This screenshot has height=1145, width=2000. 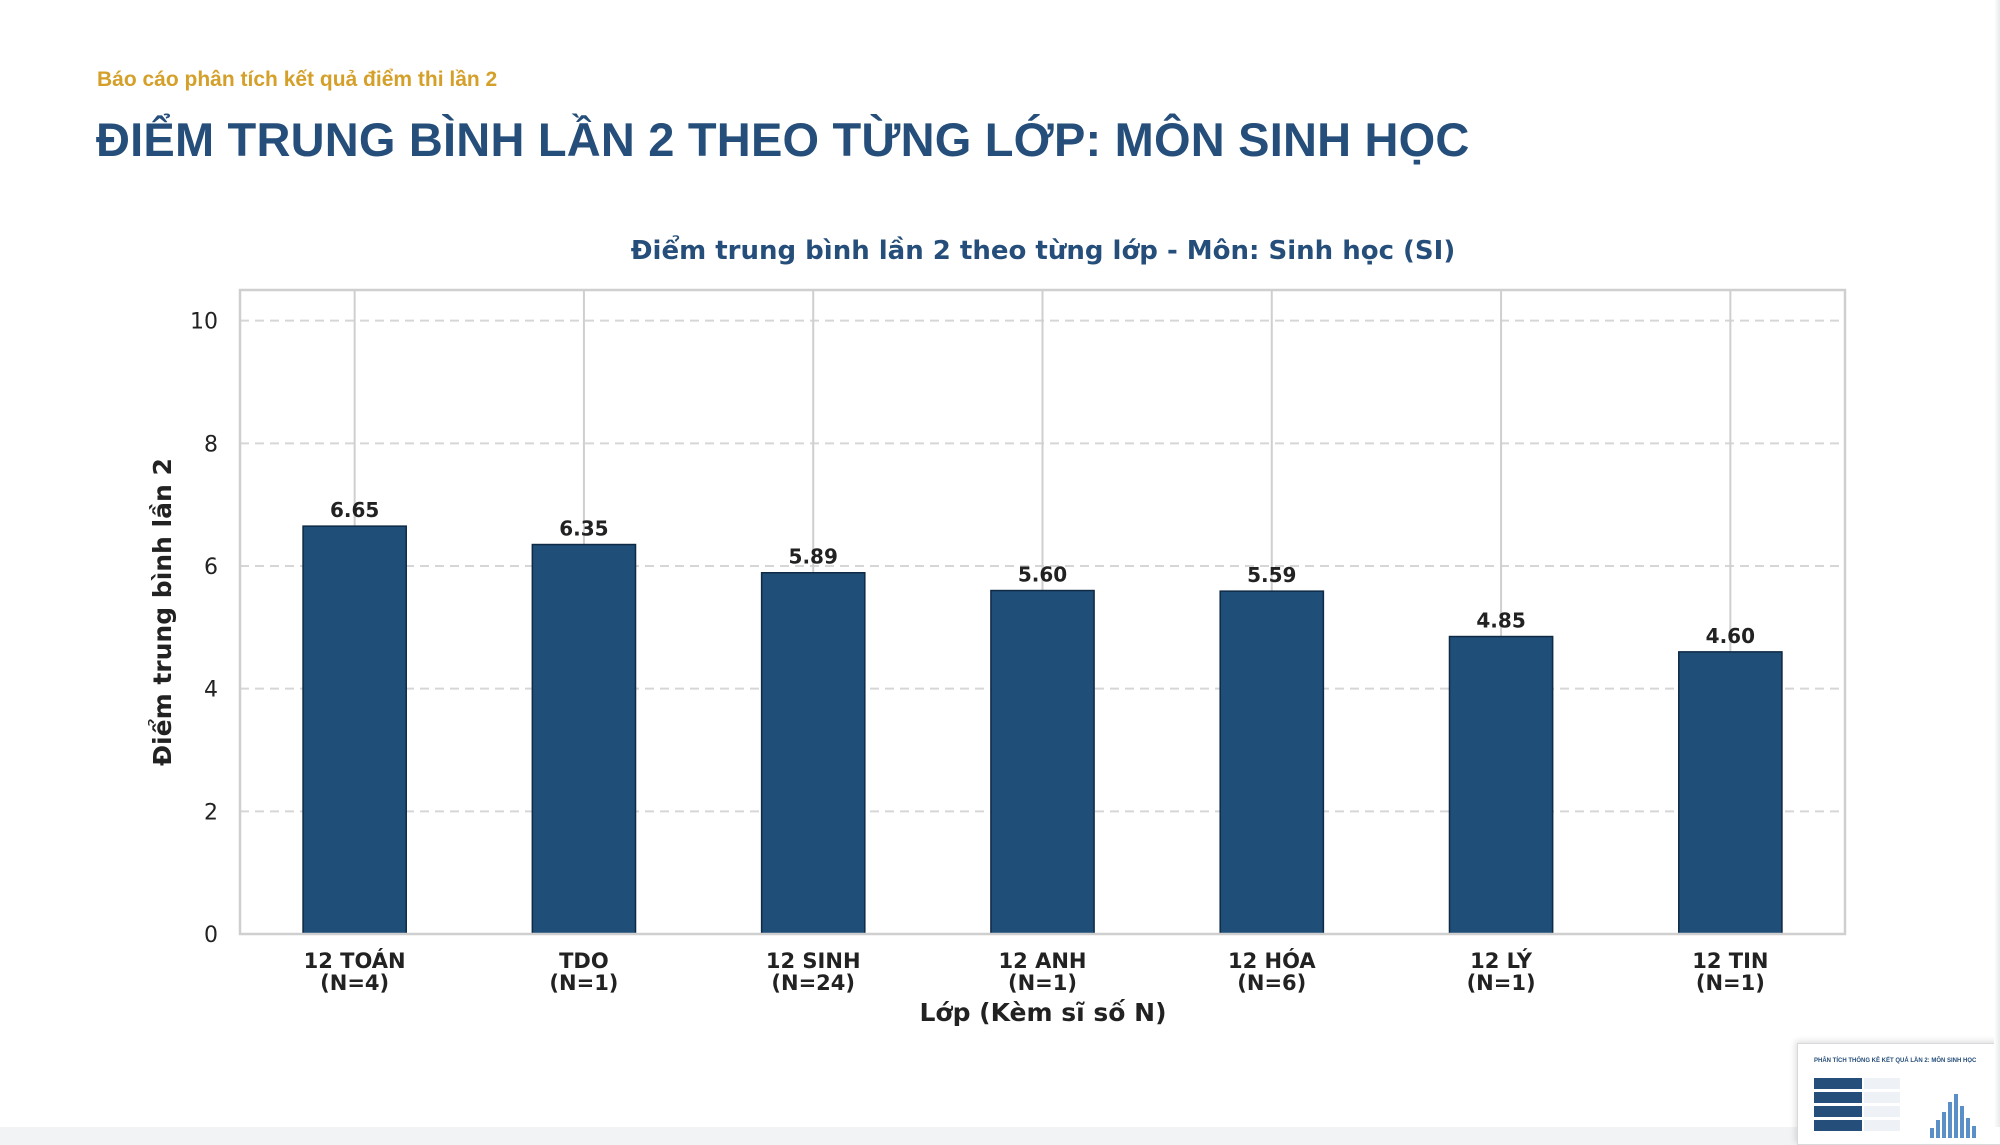 What do you see at coordinates (1730, 961) in the screenshot?
I see `x-tick-label: 12 TIN` at bounding box center [1730, 961].